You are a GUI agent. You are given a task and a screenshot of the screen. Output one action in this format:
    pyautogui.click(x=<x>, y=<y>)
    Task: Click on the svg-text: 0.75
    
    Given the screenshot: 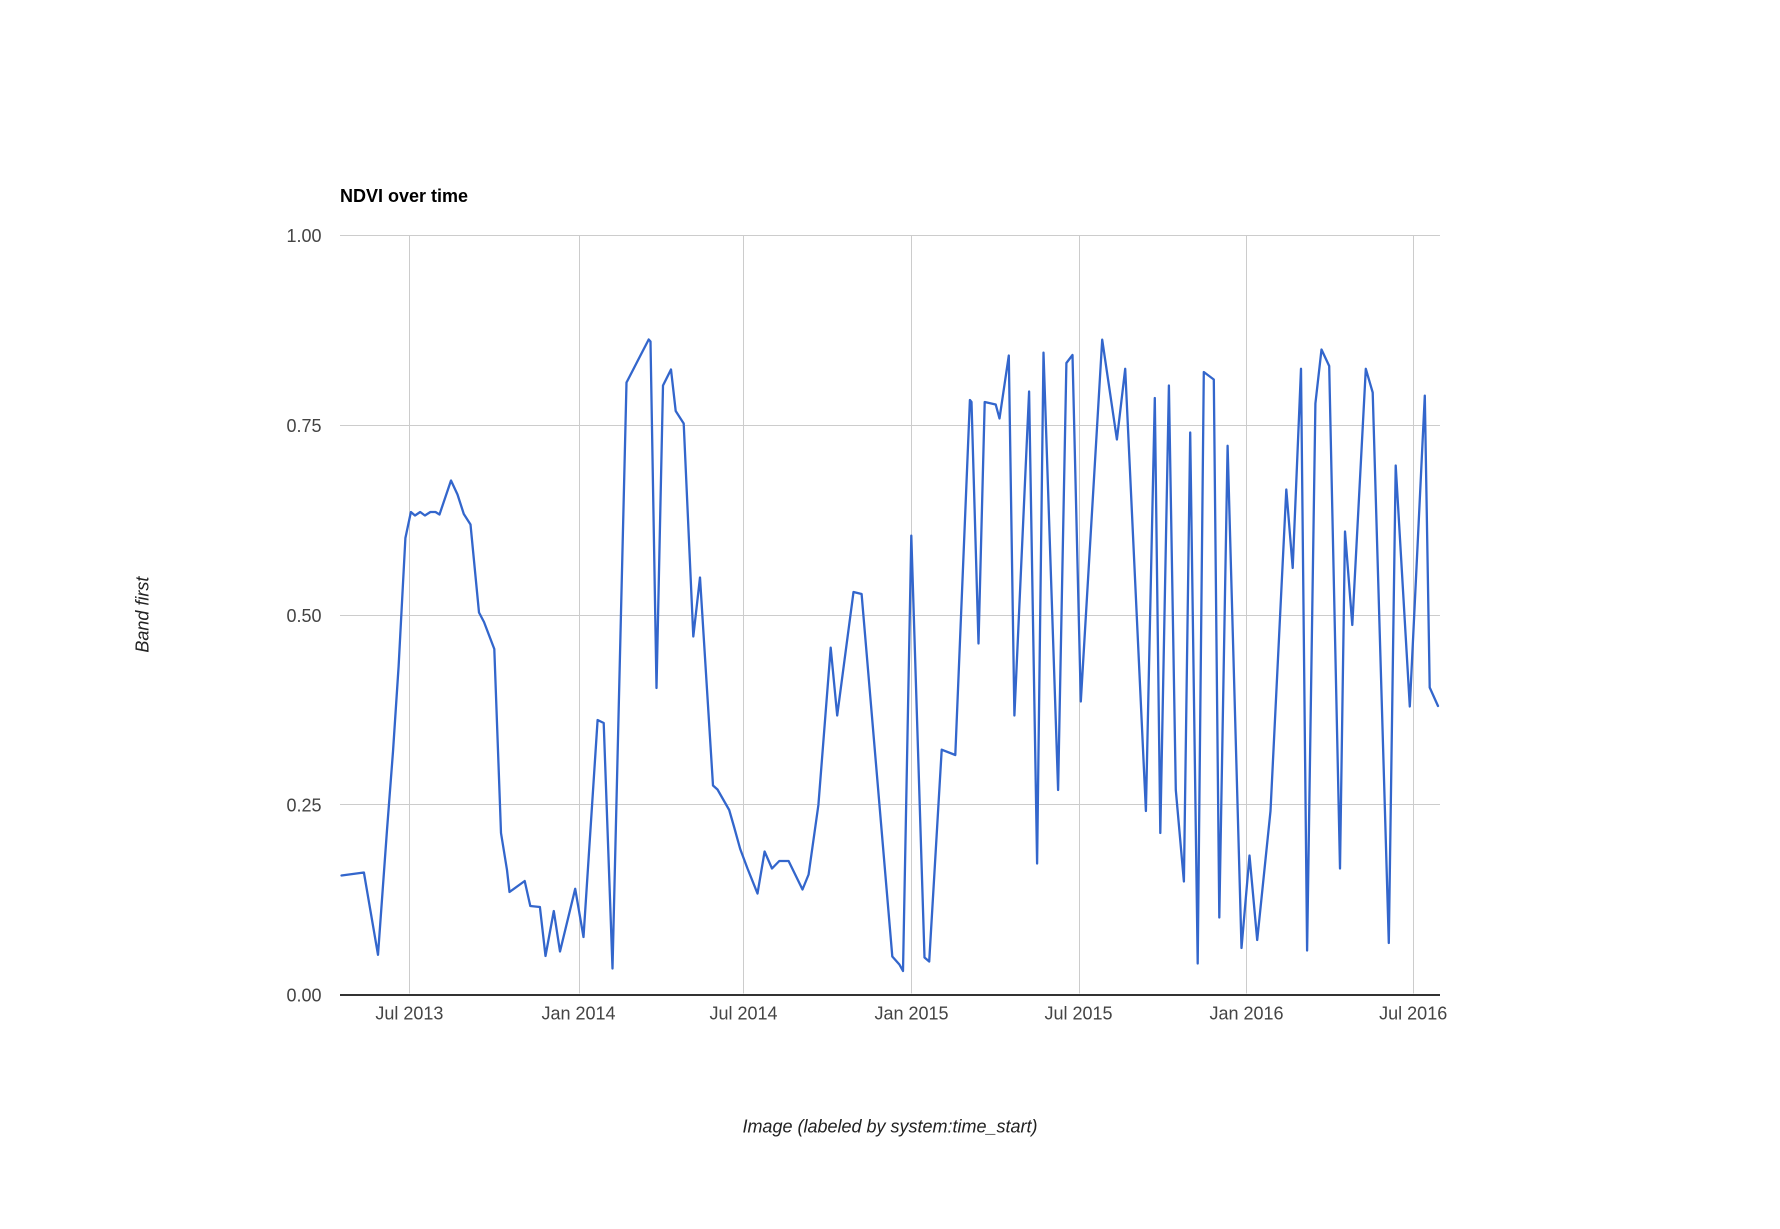 What is the action you would take?
    pyautogui.click(x=303, y=426)
    